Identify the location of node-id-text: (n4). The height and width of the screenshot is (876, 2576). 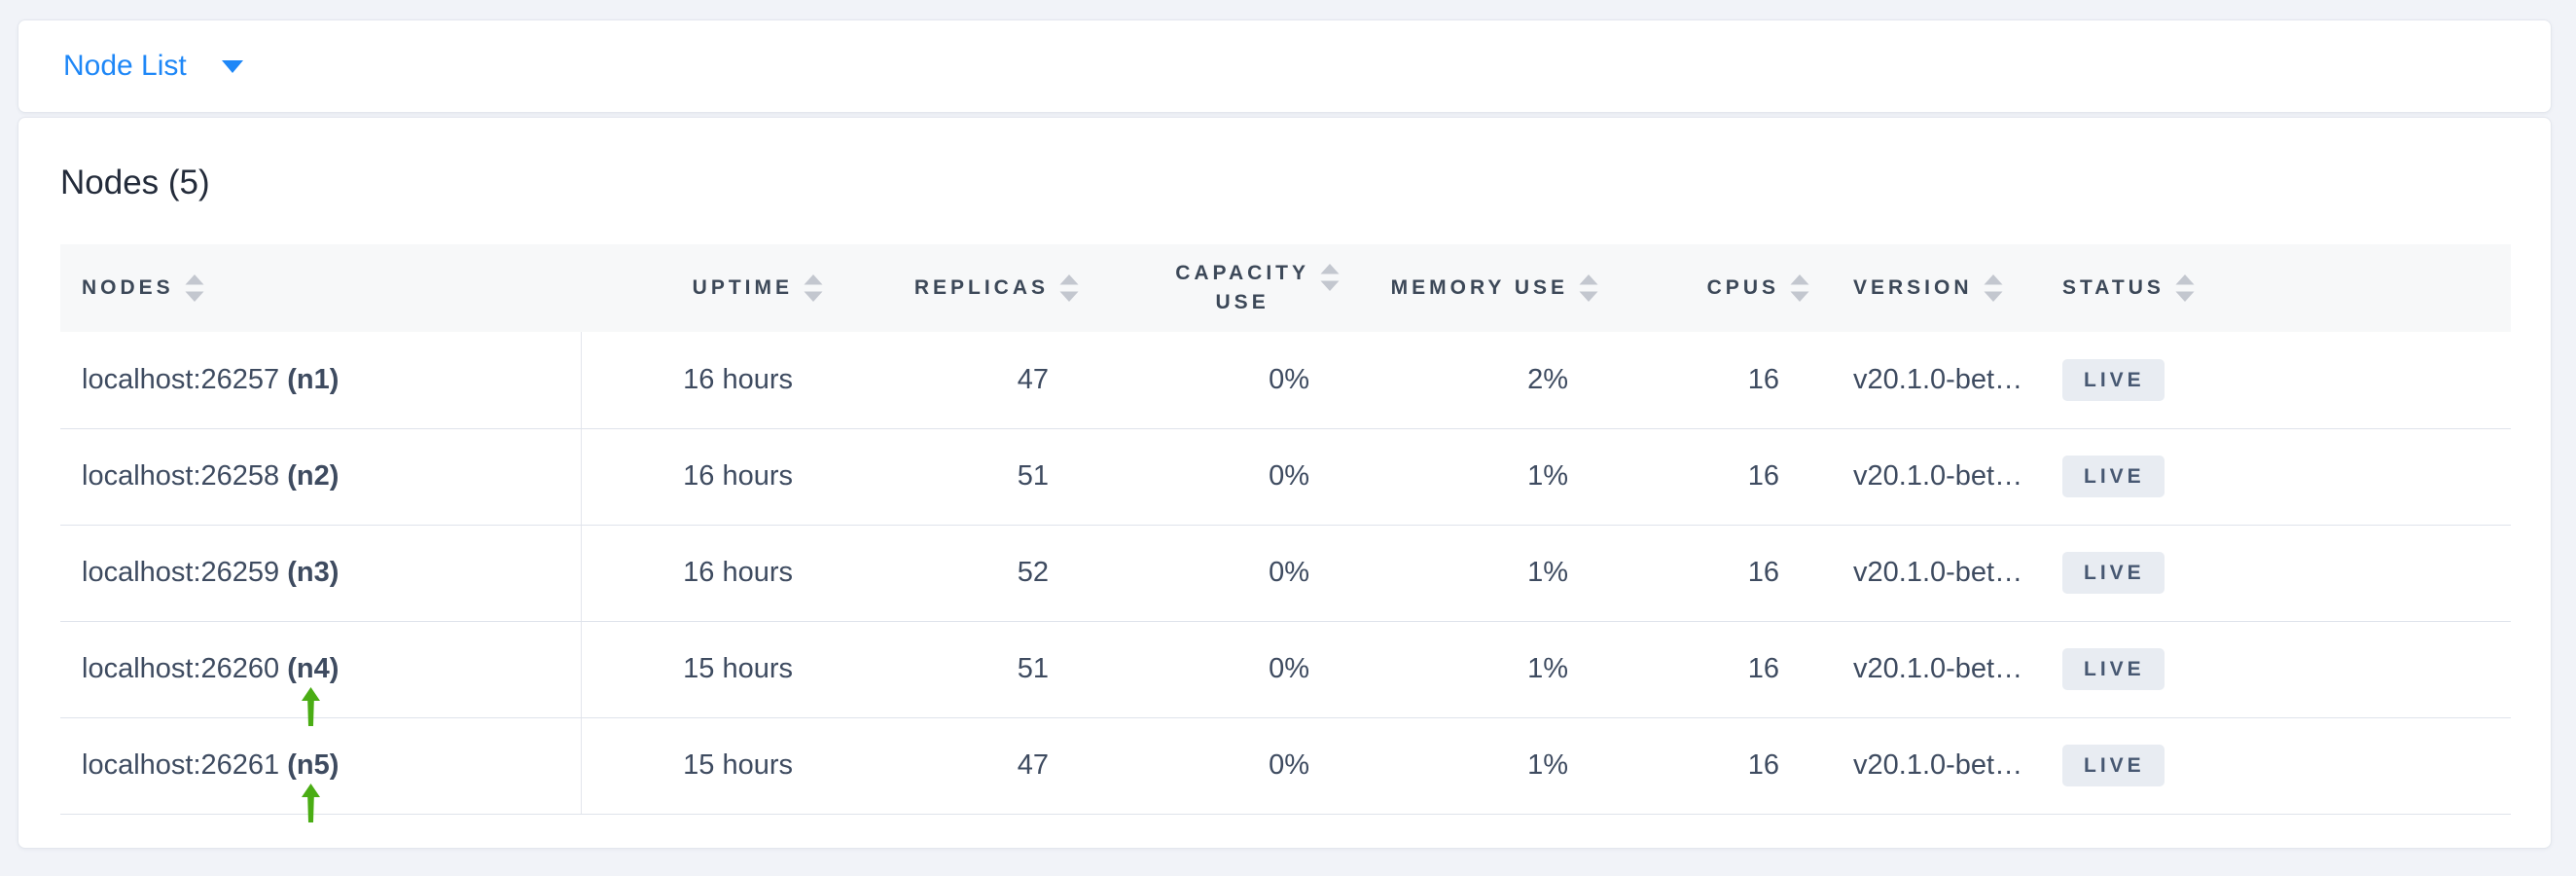
(313, 669).